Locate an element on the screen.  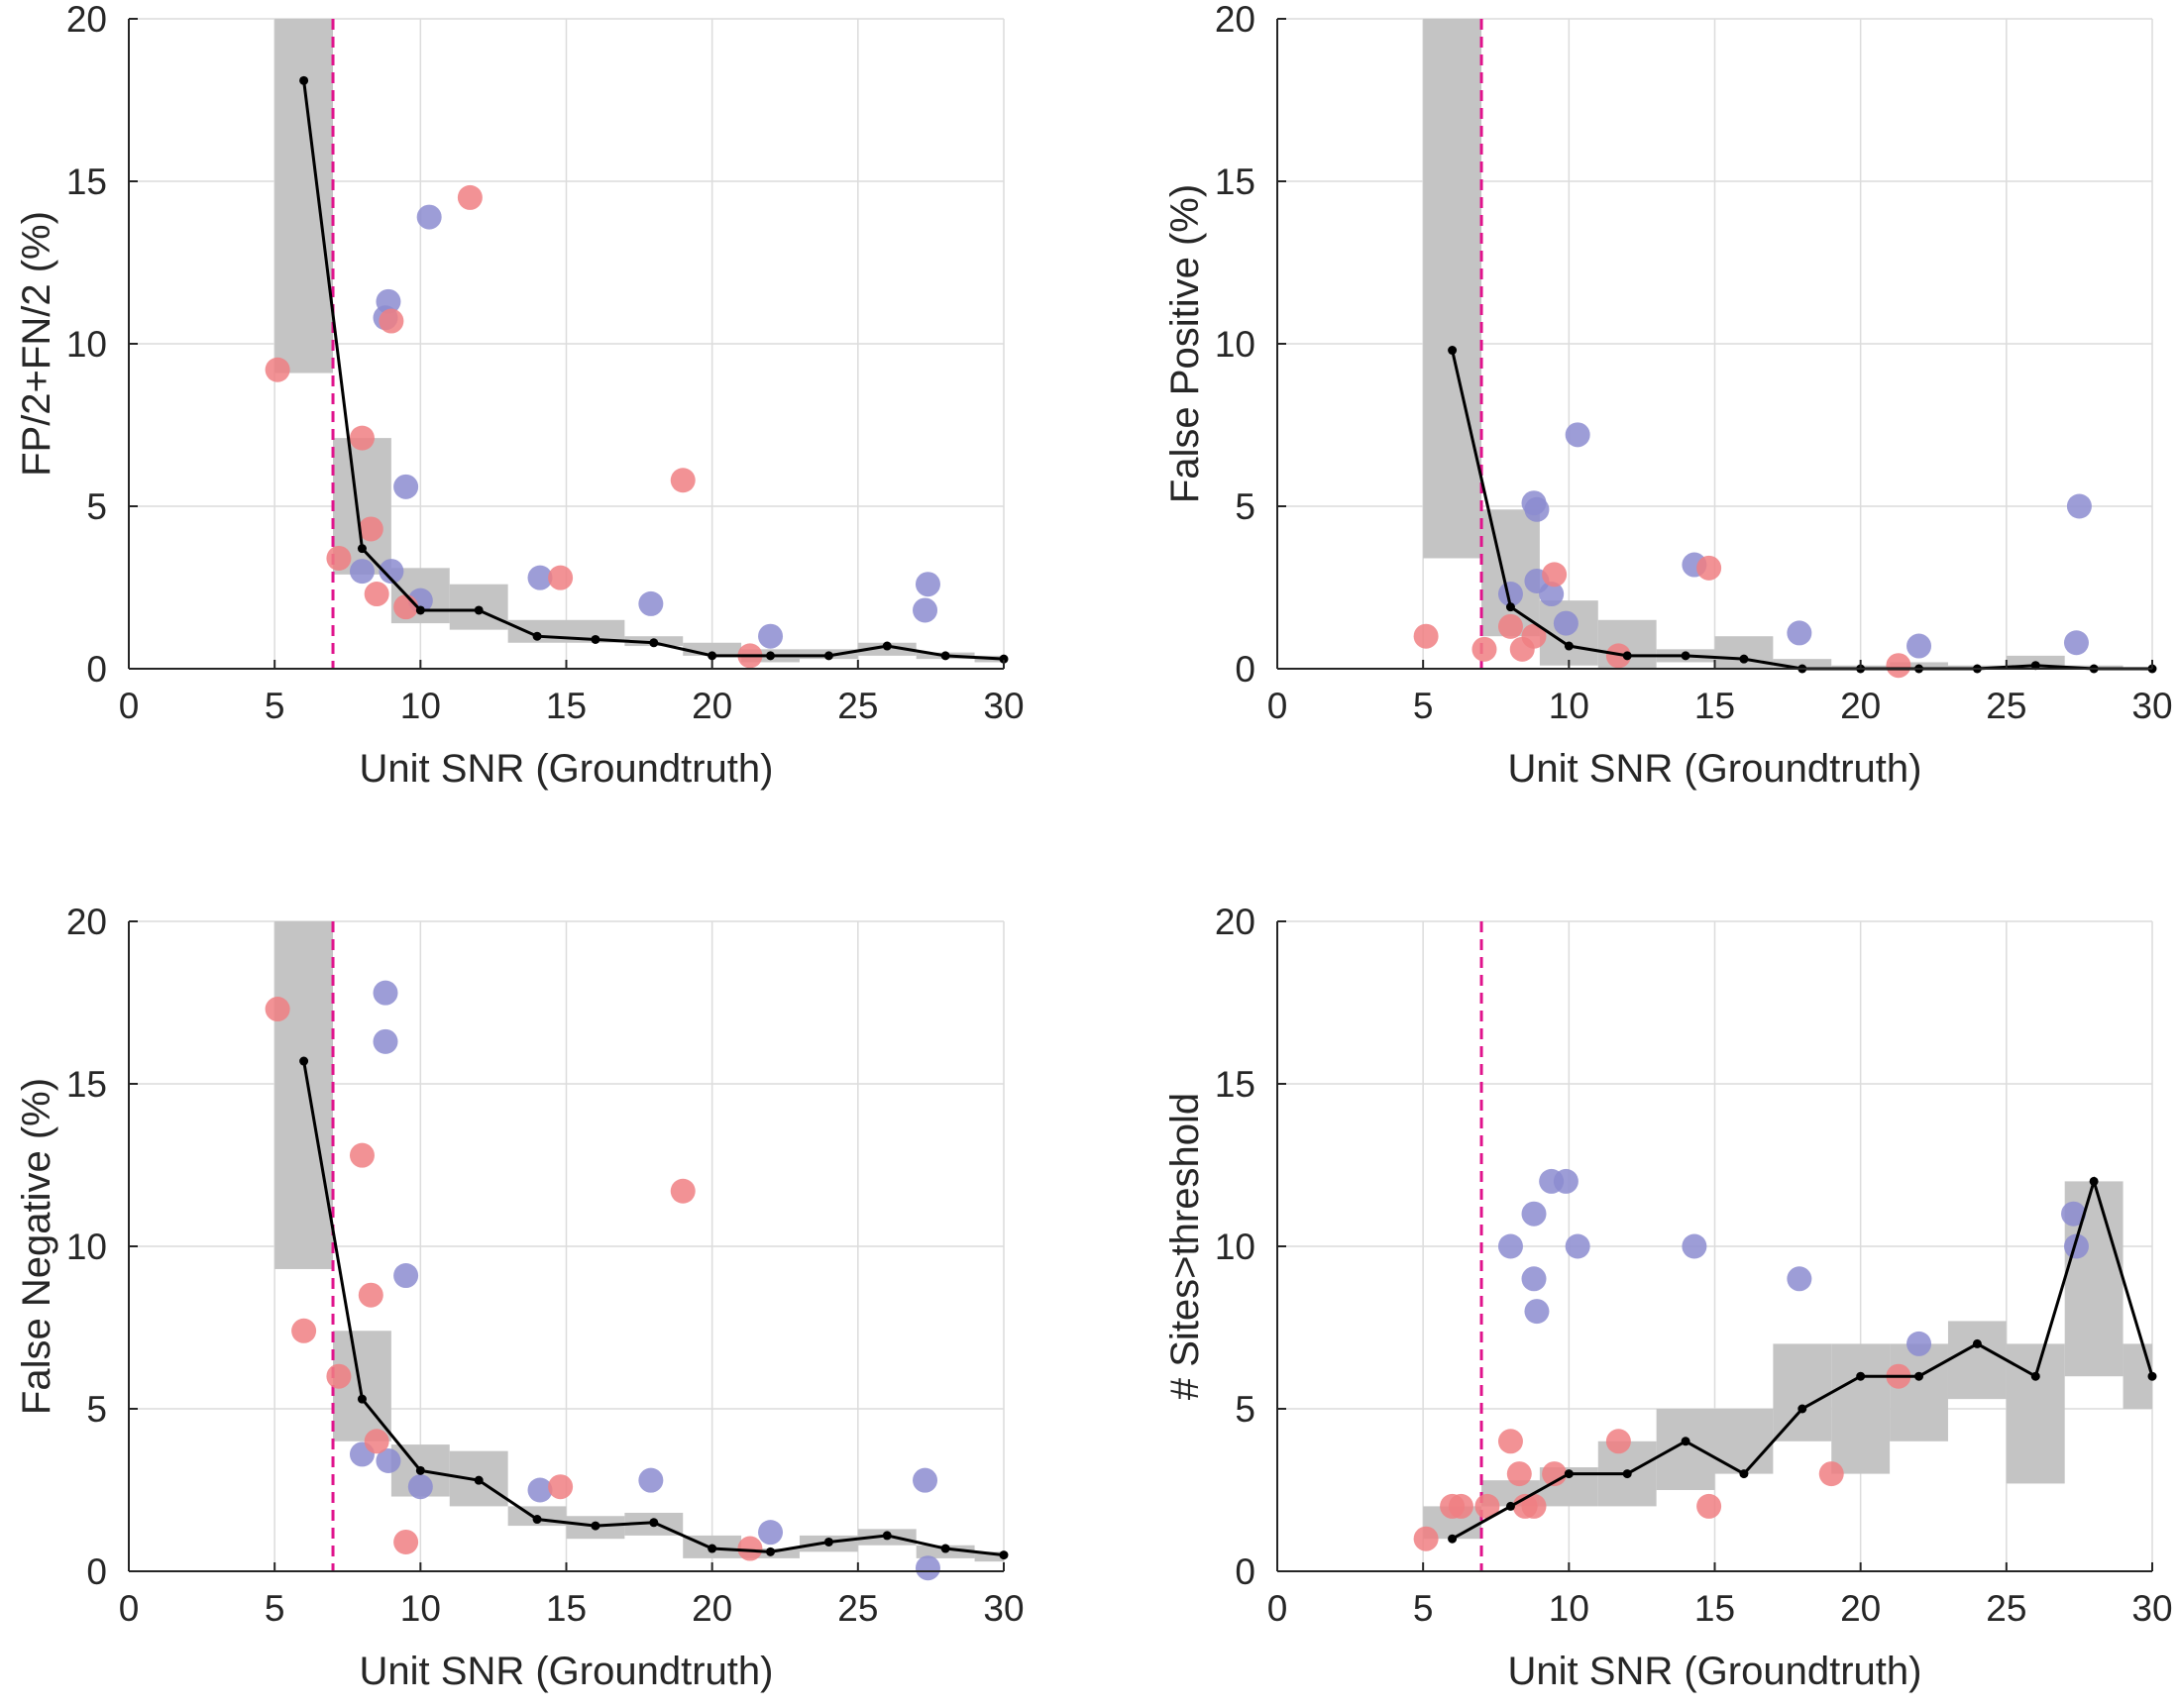
y-axis-label: FP/2+FN/2 (%) is located at coordinates (36, 344).